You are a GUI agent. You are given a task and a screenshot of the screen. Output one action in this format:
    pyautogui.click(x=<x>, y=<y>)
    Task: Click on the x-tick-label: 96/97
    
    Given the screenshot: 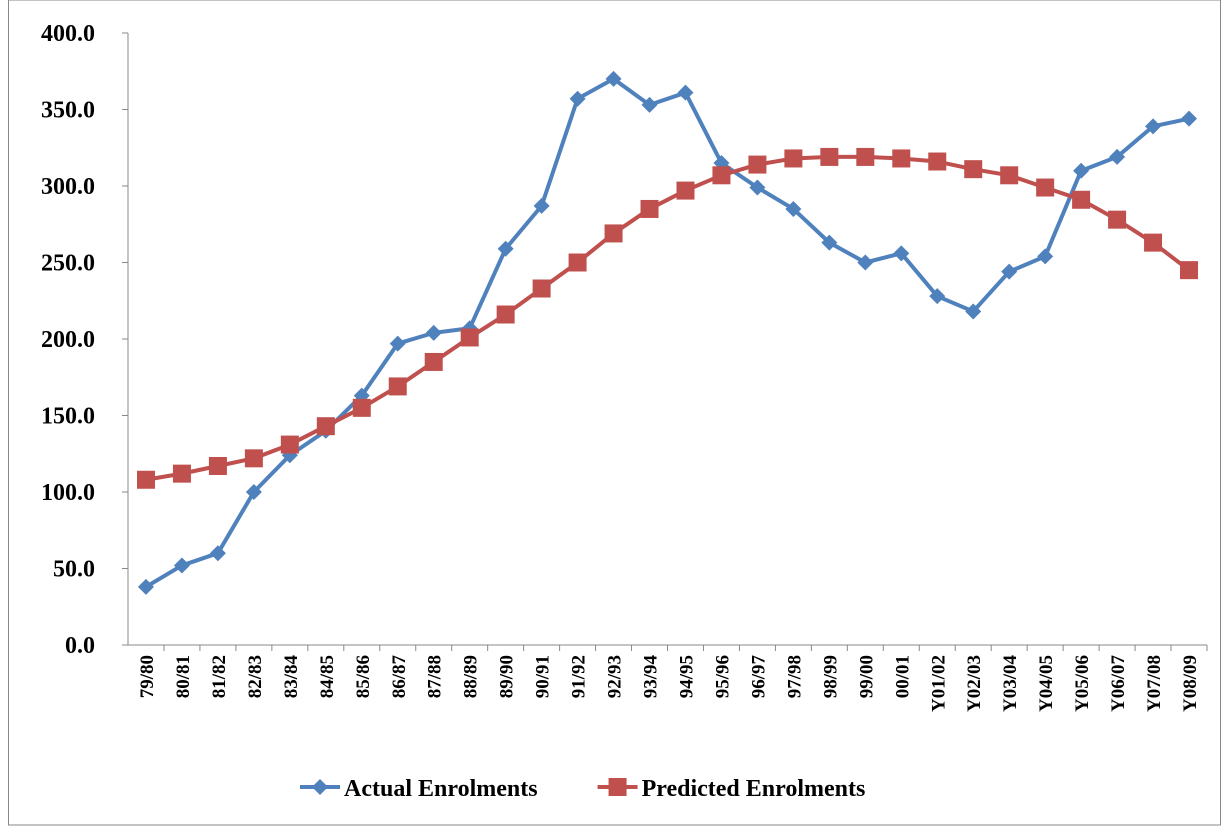 What is the action you would take?
    pyautogui.click(x=758, y=677)
    